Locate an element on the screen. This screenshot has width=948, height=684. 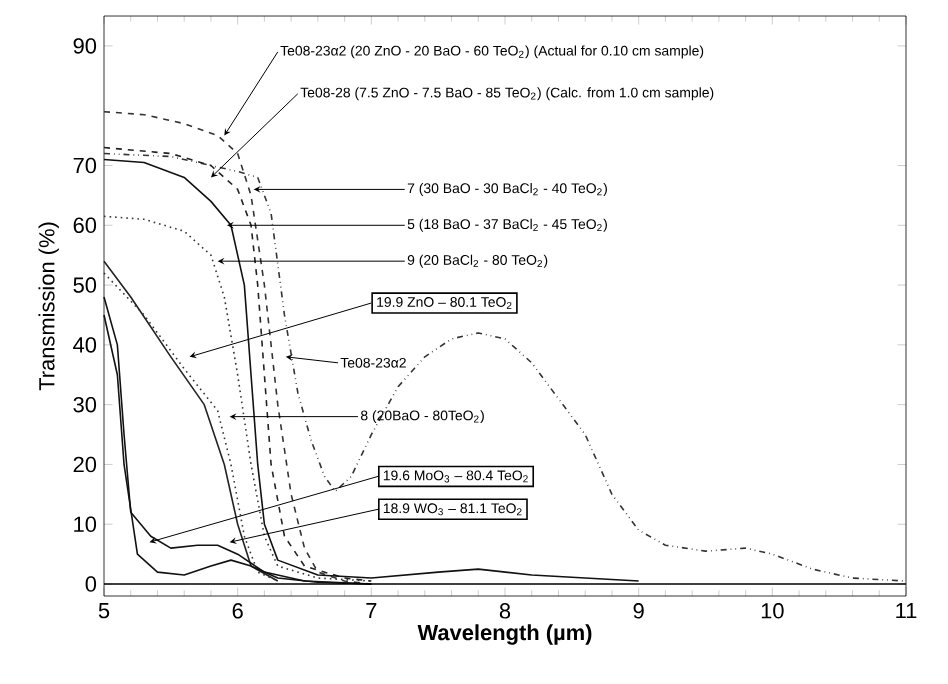
x-tick-label: 9 is located at coordinates (638, 611).